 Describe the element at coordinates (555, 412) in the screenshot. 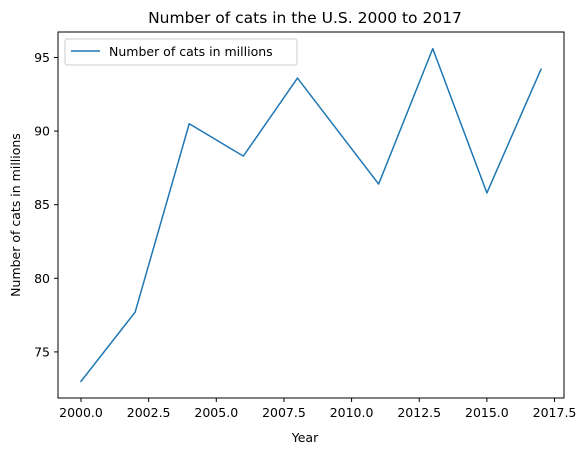

I see `x-tick-label: 2017.5` at that location.